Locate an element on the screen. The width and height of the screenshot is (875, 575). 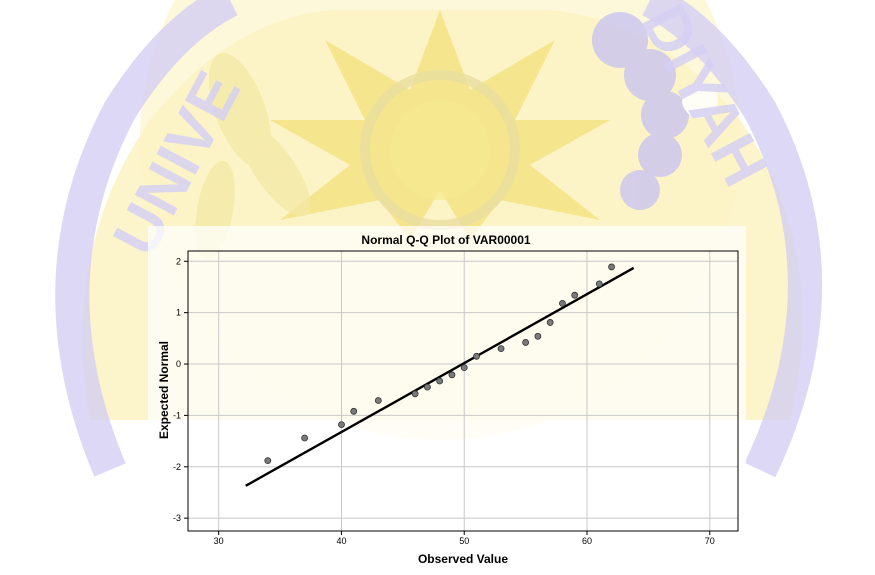
x-tick-label: 70 is located at coordinates (710, 541).